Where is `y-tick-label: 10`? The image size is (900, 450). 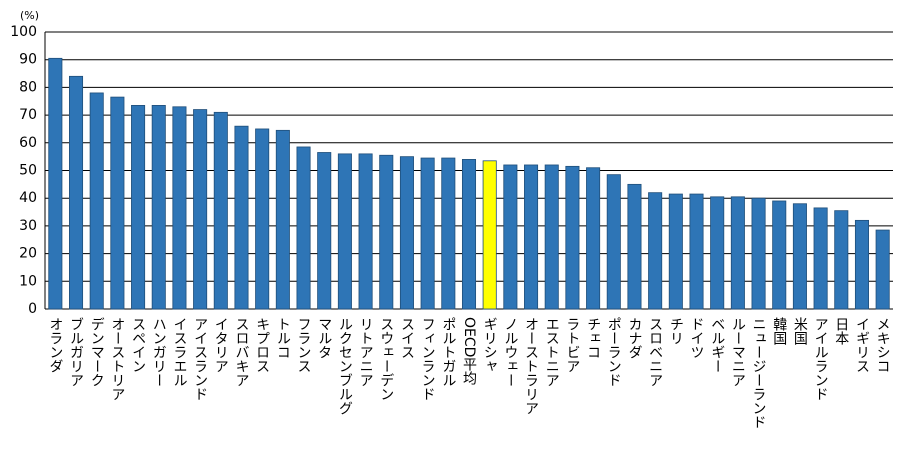
y-tick-label: 10 is located at coordinates (28, 281).